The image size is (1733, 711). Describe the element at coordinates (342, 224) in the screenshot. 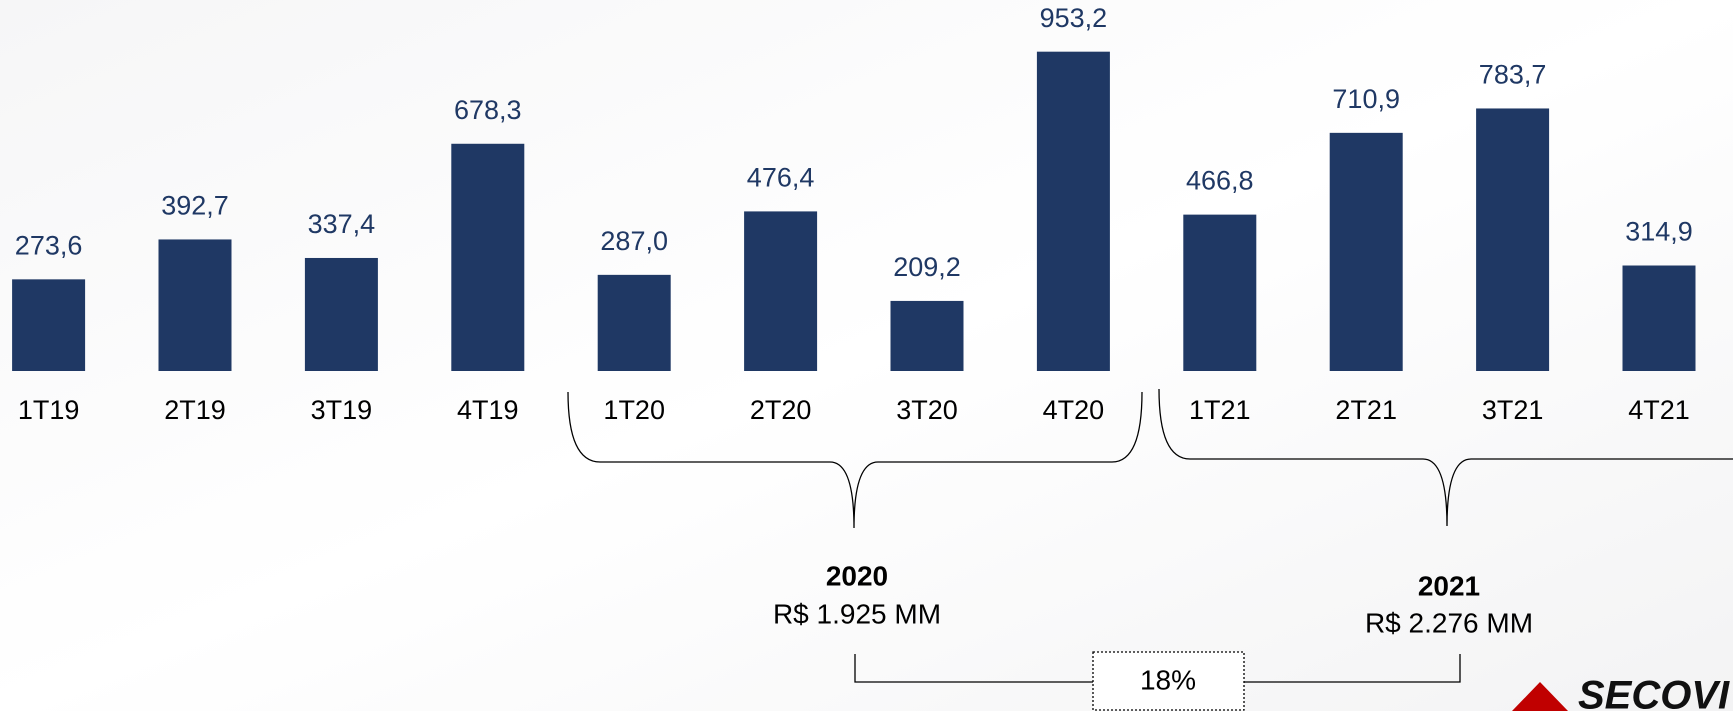

I see `value-label: 337,4` at that location.